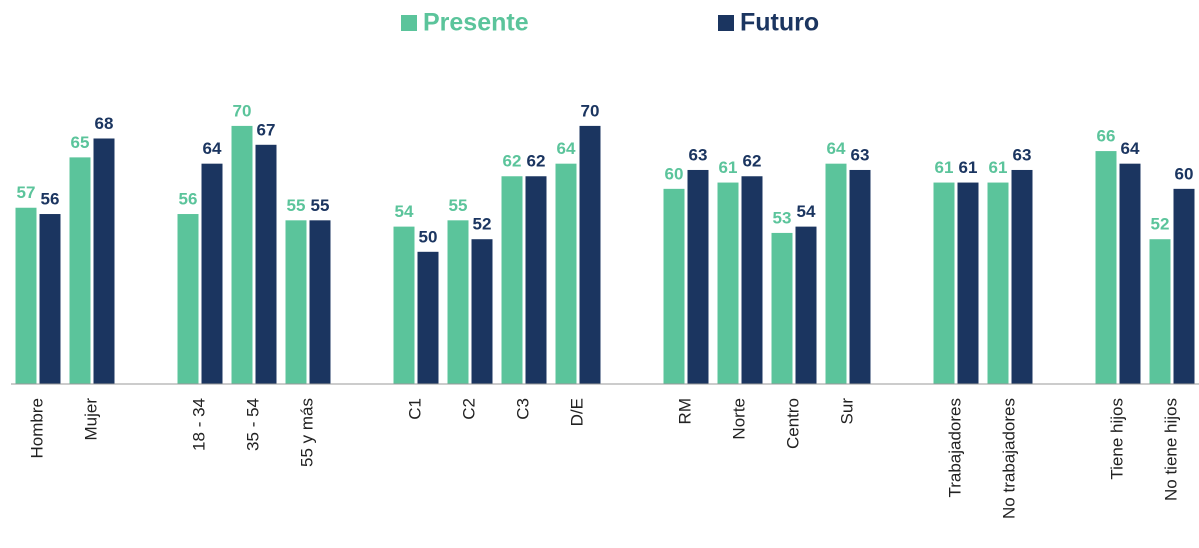  Describe the element at coordinates (846, 411) in the screenshot. I see `x-tick-label: Sur` at that location.